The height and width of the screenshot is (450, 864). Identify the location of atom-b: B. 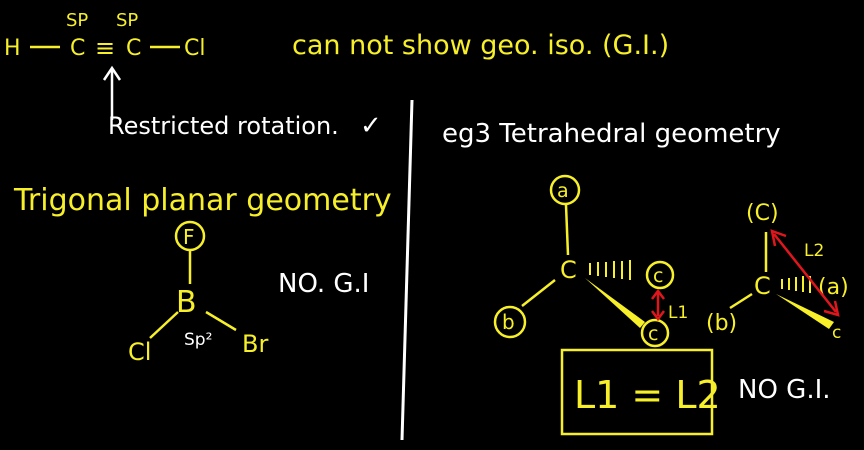
(186, 302).